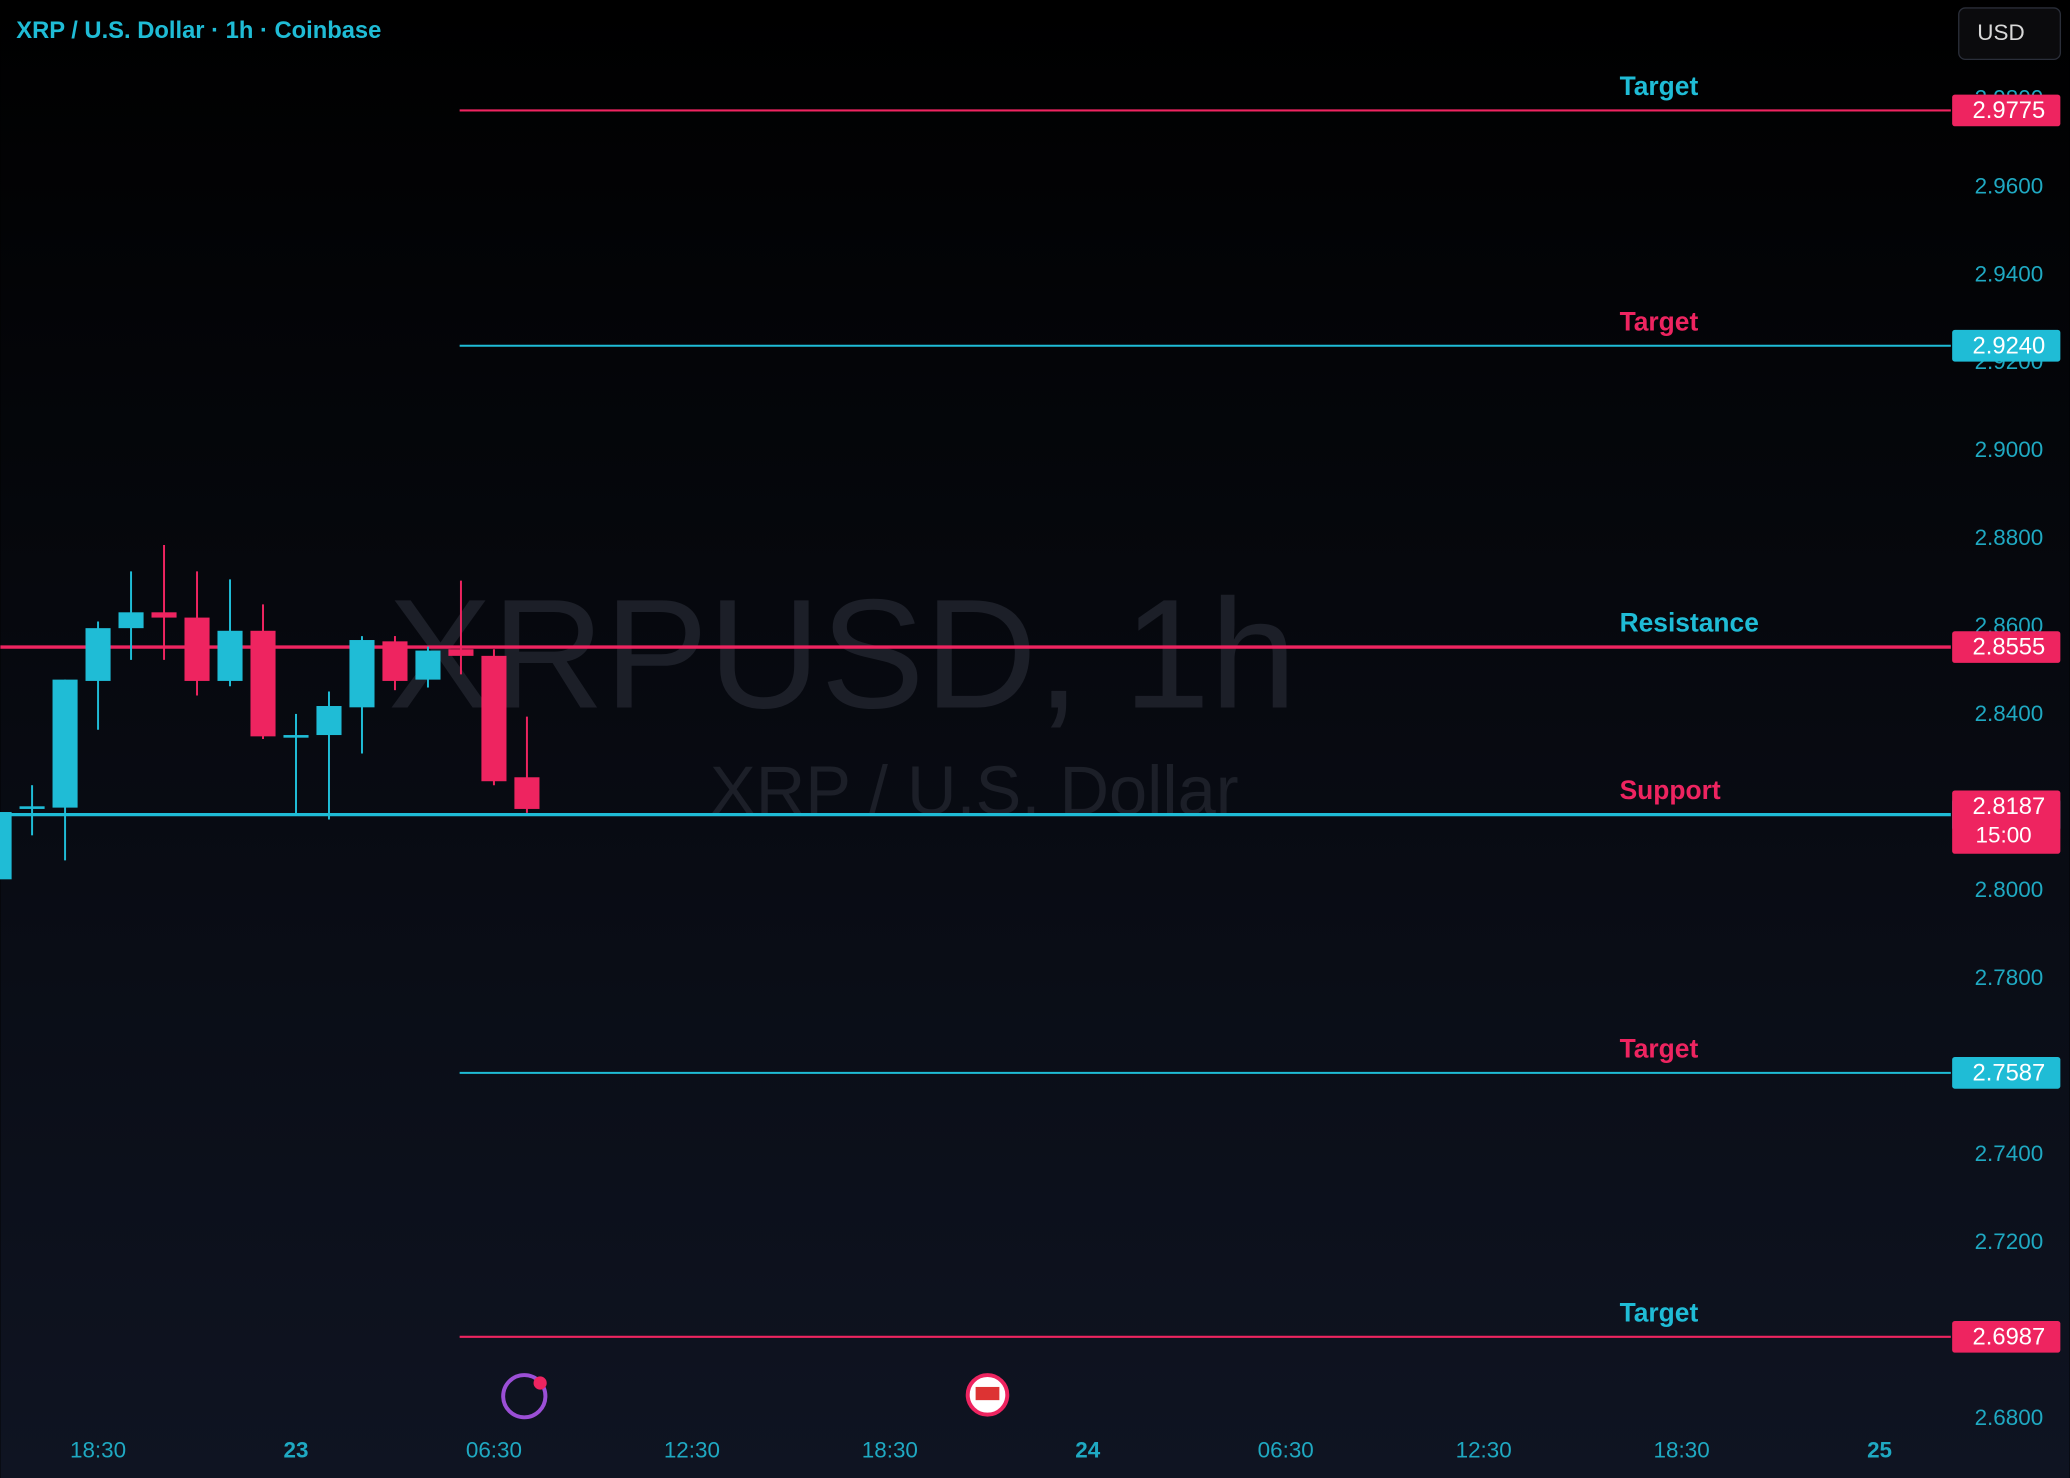 The height and width of the screenshot is (1478, 2070). What do you see at coordinates (2009, 977) in the screenshot?
I see `y-tick-label: 2.7800` at bounding box center [2009, 977].